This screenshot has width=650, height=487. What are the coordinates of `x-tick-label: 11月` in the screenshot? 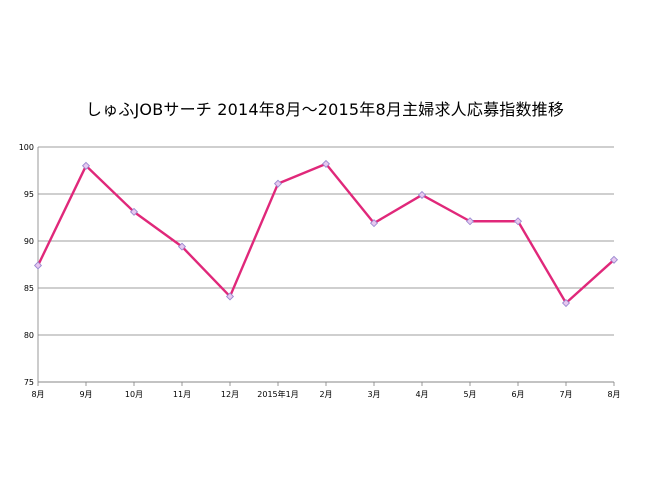 It's located at (182, 394).